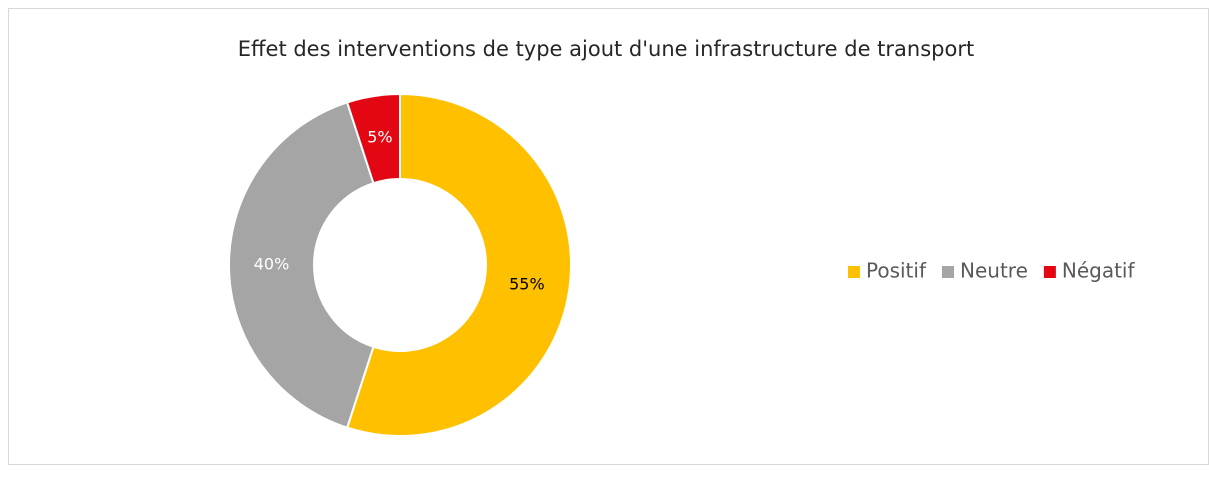  Describe the element at coordinates (1099, 271) in the screenshot. I see `legend-label: Négatif` at that location.